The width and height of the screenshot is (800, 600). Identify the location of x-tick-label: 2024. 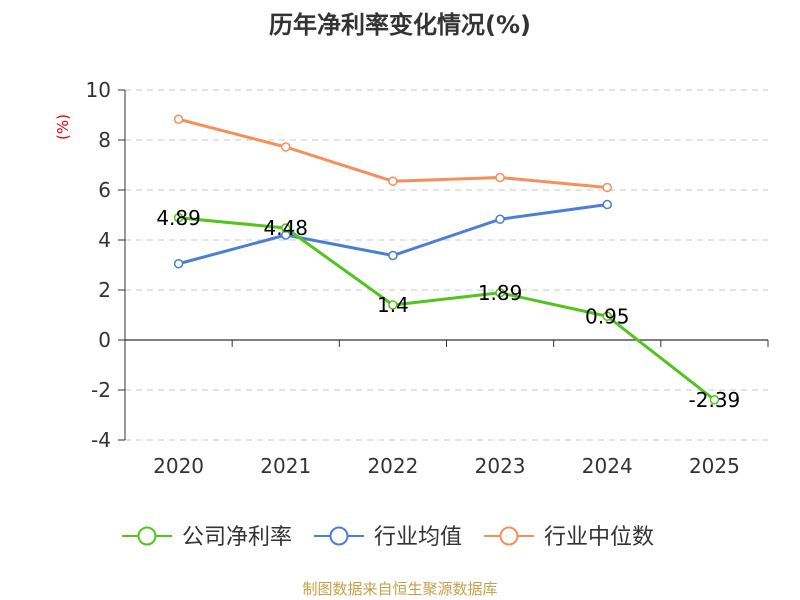
(607, 466).